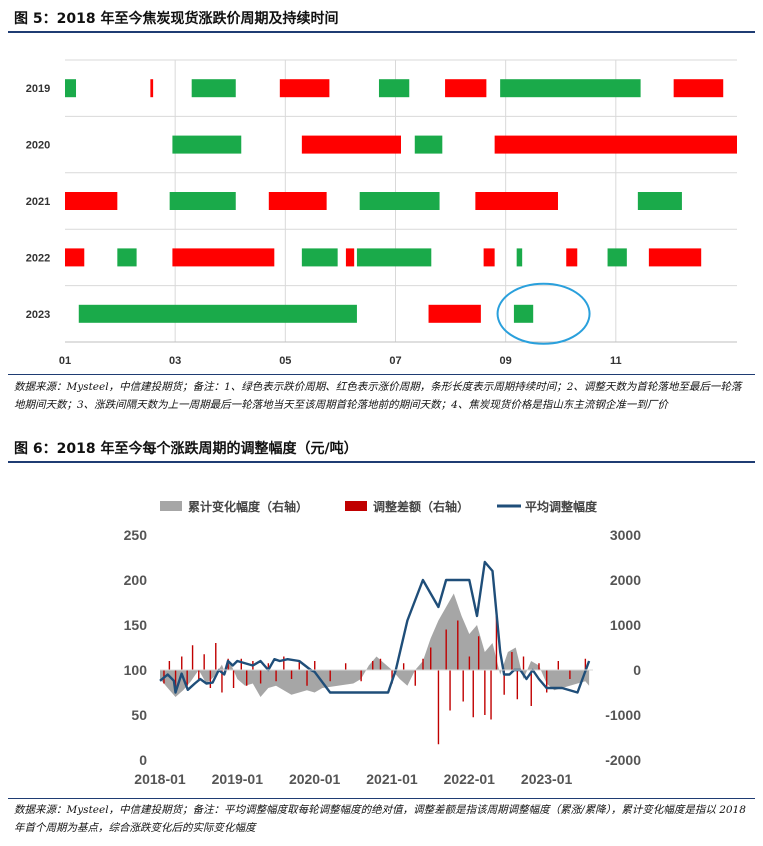 The width and height of the screenshot is (763, 846). Describe the element at coordinates (470, 779) in the screenshot. I see `x-axis-tick-label: 2022-01` at that location.